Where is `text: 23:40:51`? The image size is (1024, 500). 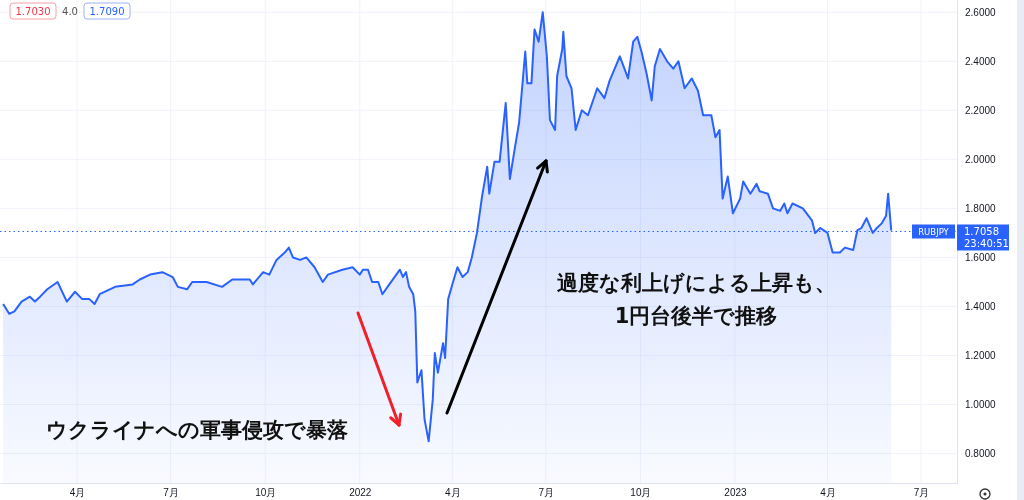
text: 23:40:51 is located at coordinates (986, 244).